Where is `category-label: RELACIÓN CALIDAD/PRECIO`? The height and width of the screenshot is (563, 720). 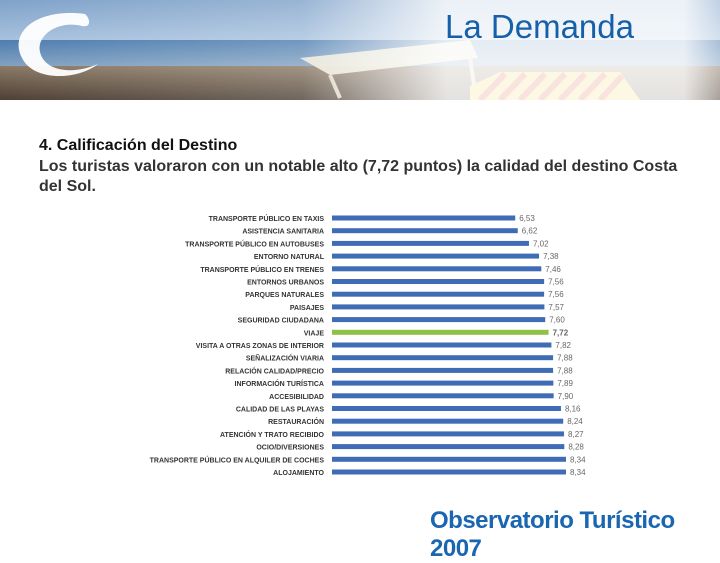 category-label: RELACIÓN CALIDAD/PRECIO is located at coordinates (274, 370).